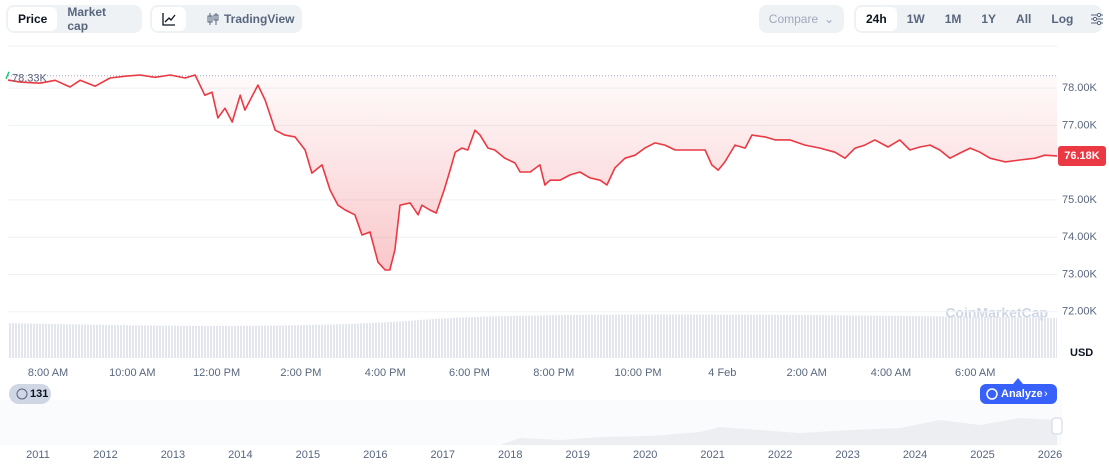  I want to click on current-price-tag, so click(1082, 155).